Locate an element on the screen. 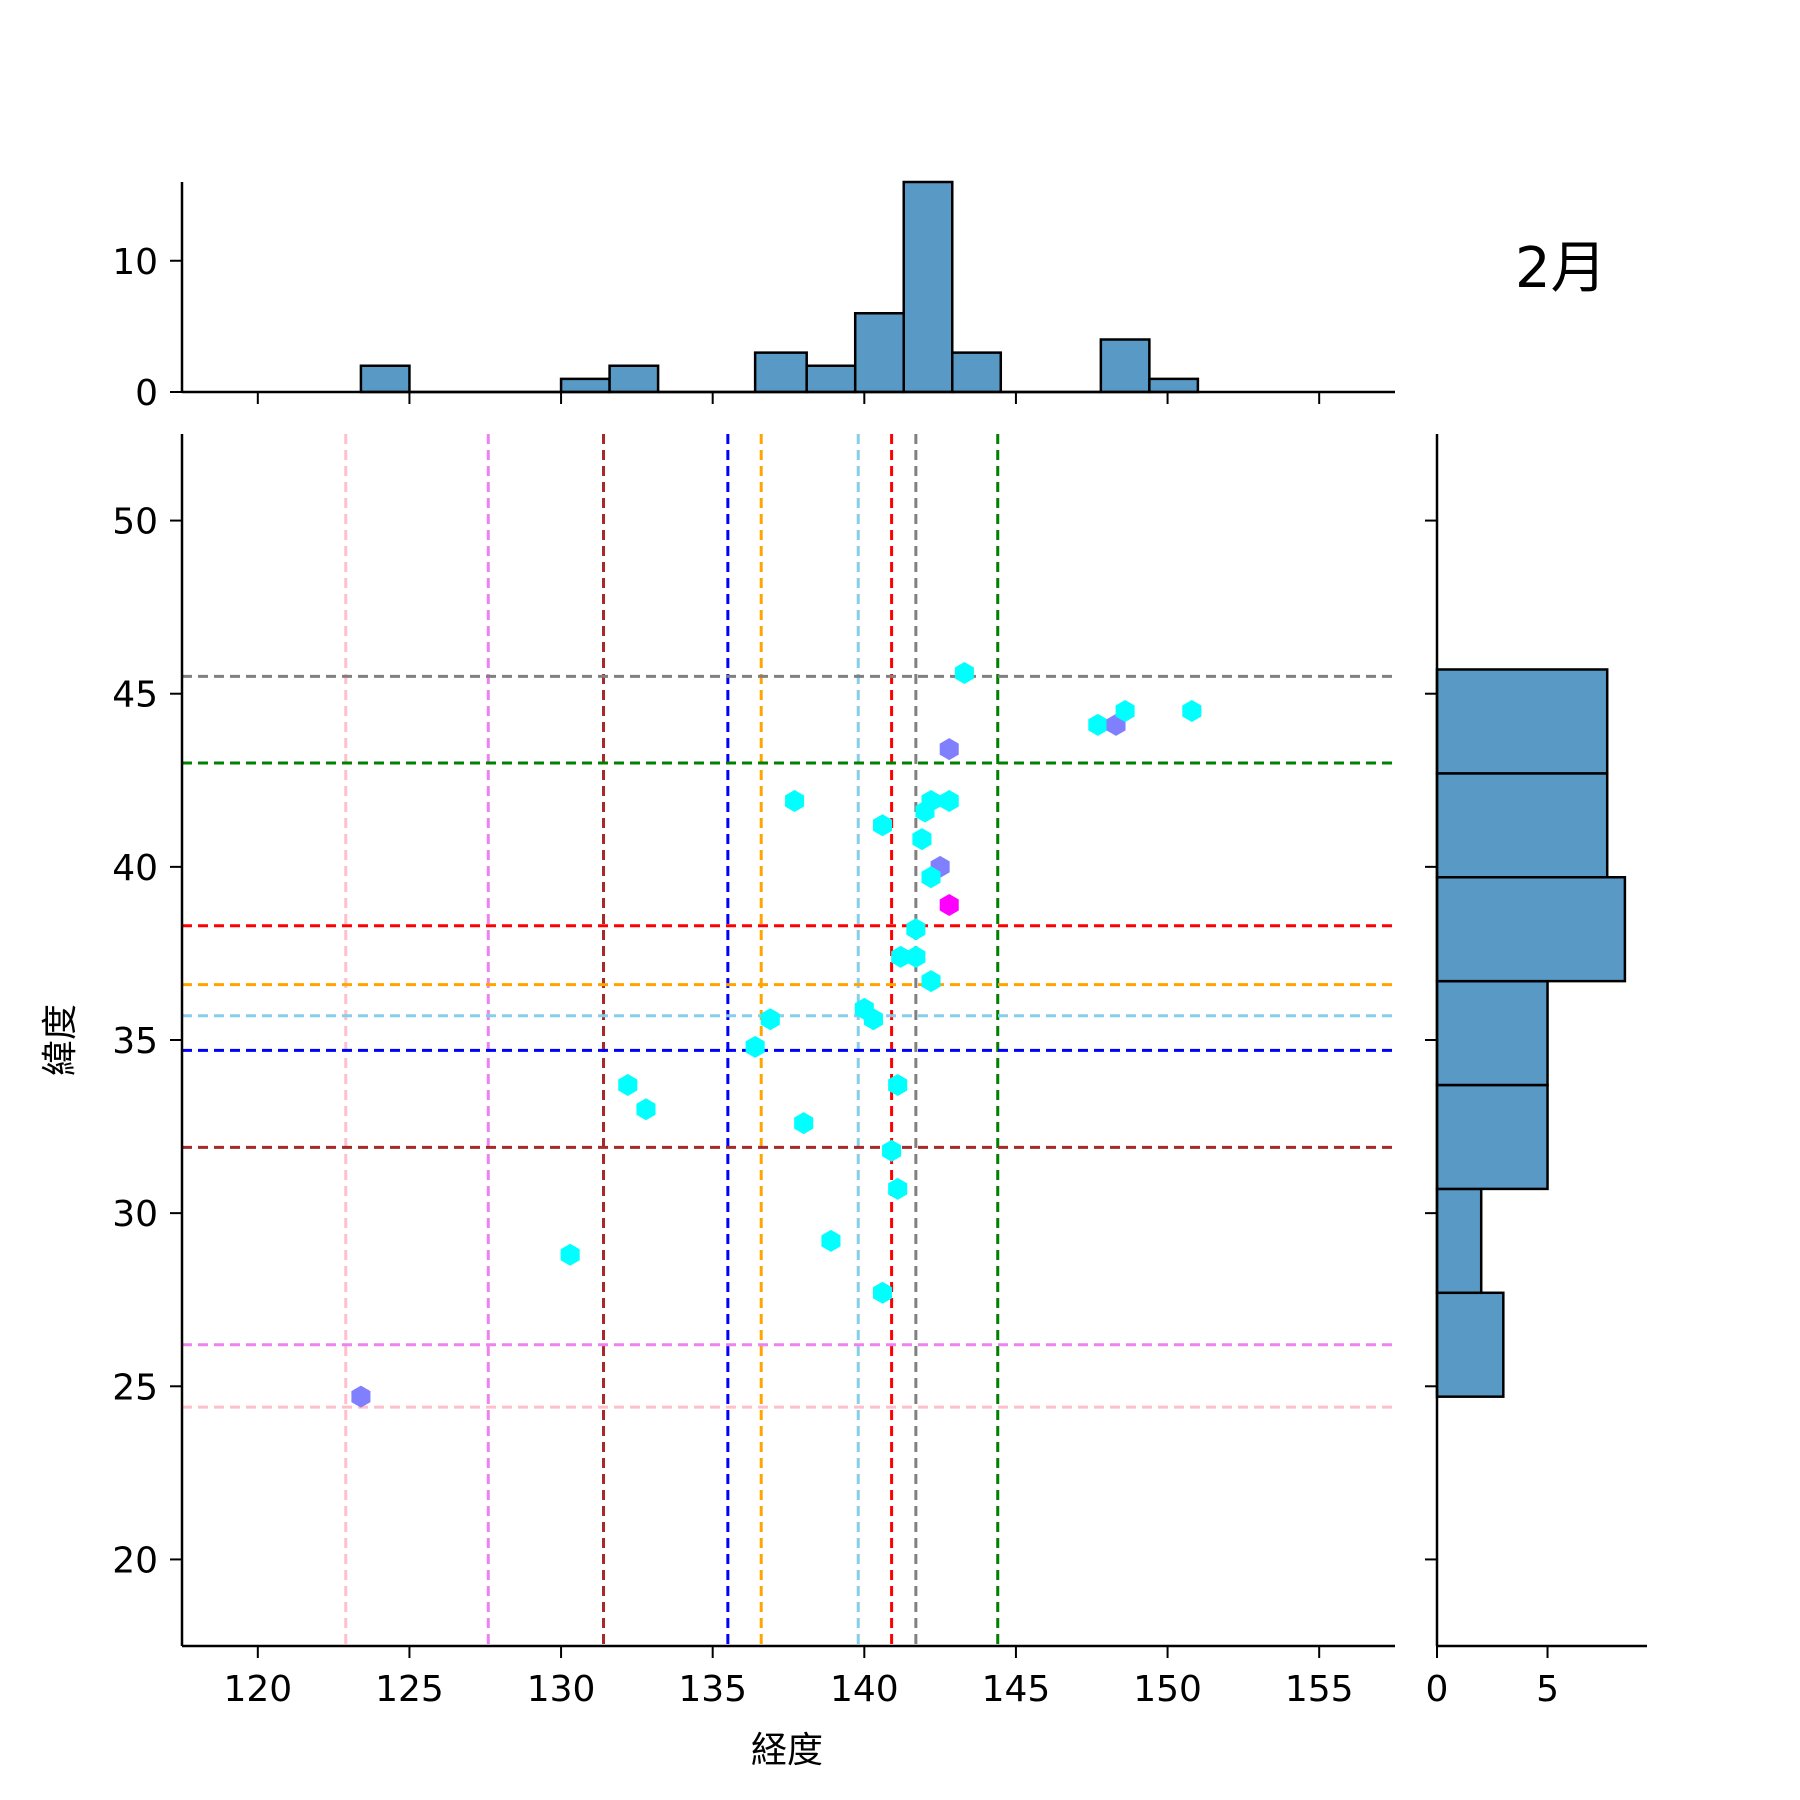 The image size is (1800, 1800). y-tick-label: 50 is located at coordinates (135, 522).